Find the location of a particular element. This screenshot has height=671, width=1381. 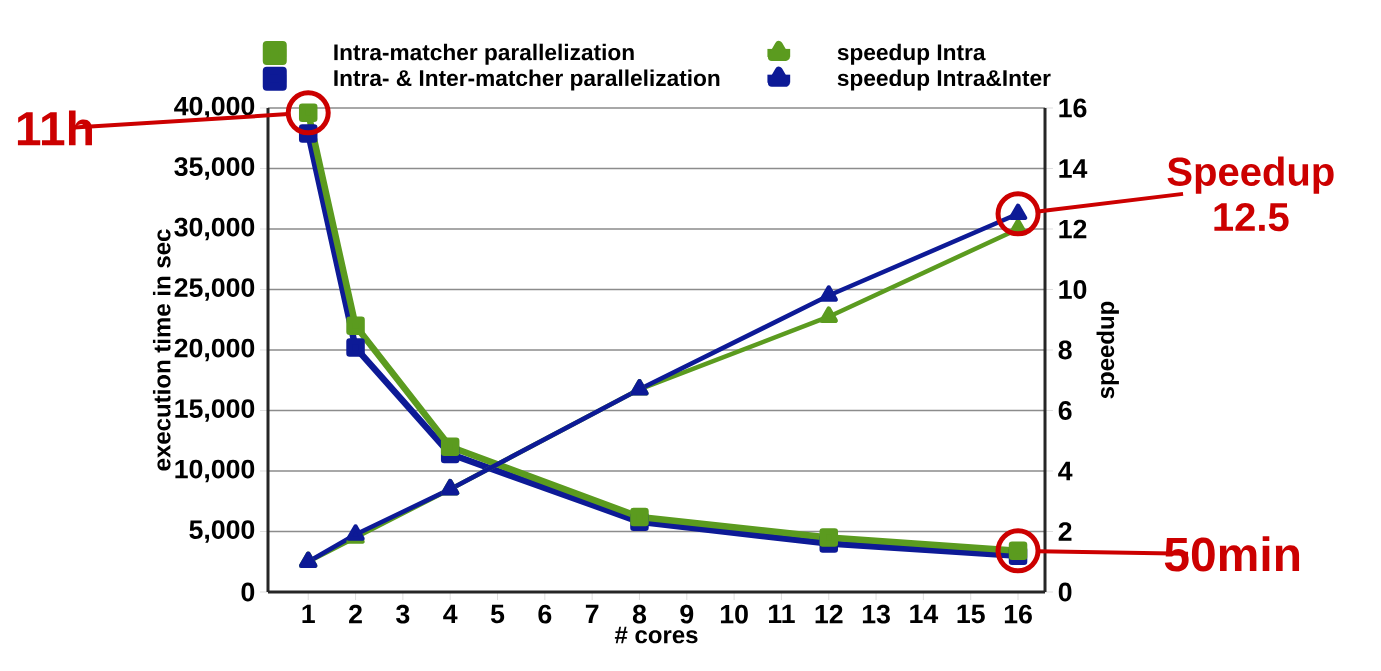

x-tick-label: 16 is located at coordinates (1018, 614).